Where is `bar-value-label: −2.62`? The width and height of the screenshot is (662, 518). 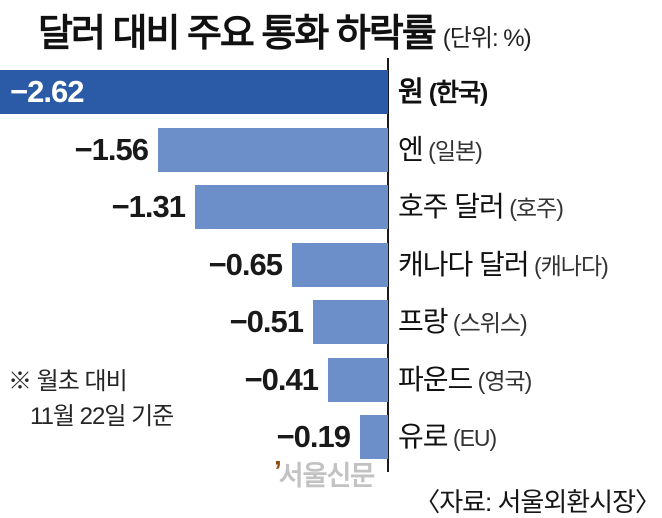 bar-value-label: −2.62 is located at coordinates (47, 91).